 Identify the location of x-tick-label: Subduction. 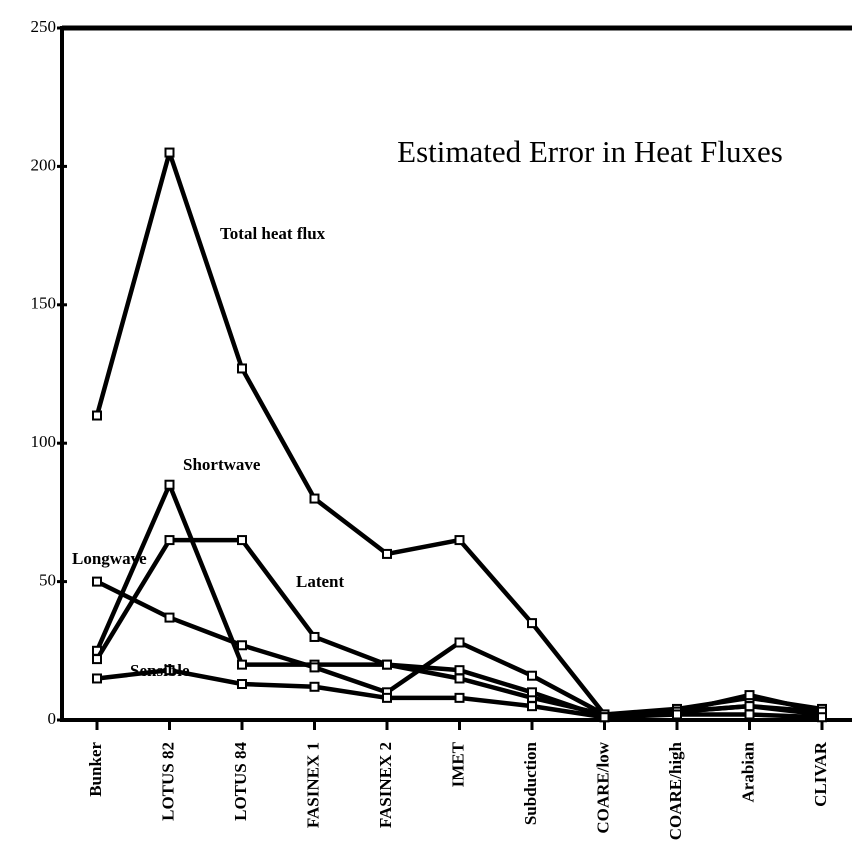
(530, 783).